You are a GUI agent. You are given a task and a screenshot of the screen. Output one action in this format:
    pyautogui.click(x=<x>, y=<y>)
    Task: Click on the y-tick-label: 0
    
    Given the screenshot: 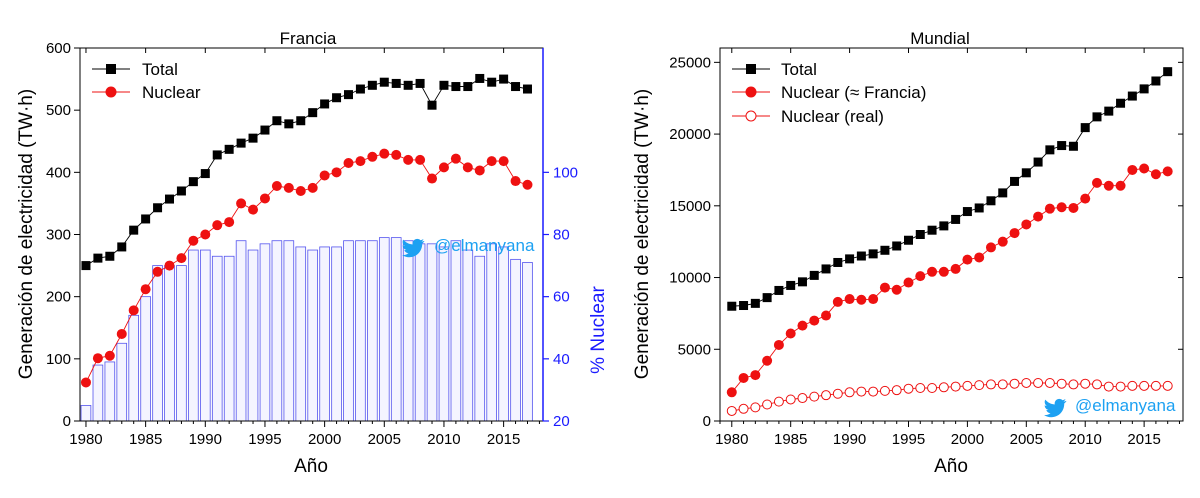 What is the action you would take?
    pyautogui.click(x=67, y=421)
    